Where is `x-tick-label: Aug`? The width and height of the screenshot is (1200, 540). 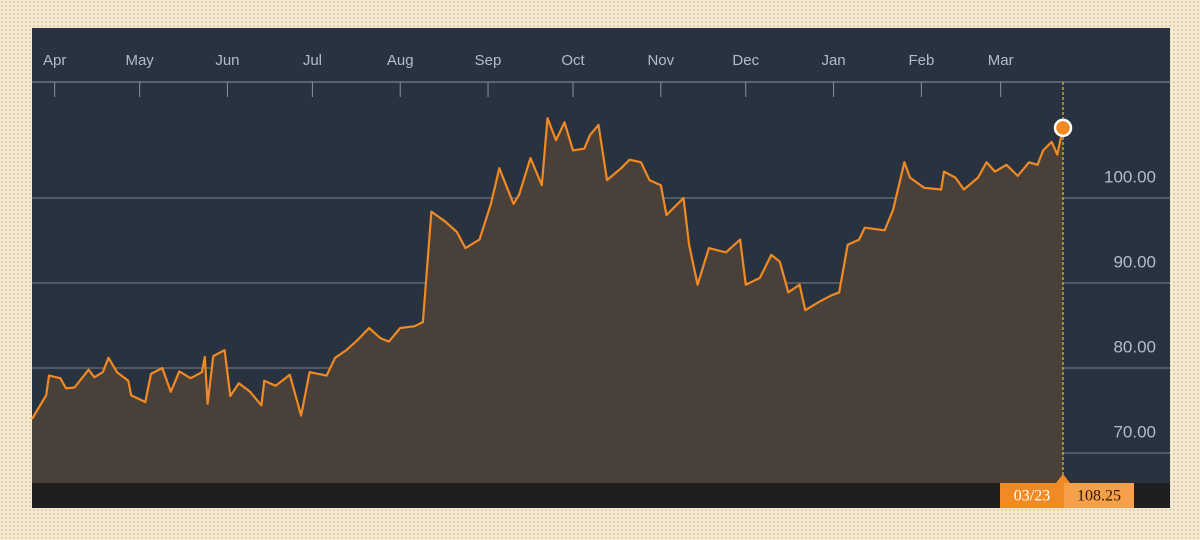 x-tick-label: Aug is located at coordinates (400, 60).